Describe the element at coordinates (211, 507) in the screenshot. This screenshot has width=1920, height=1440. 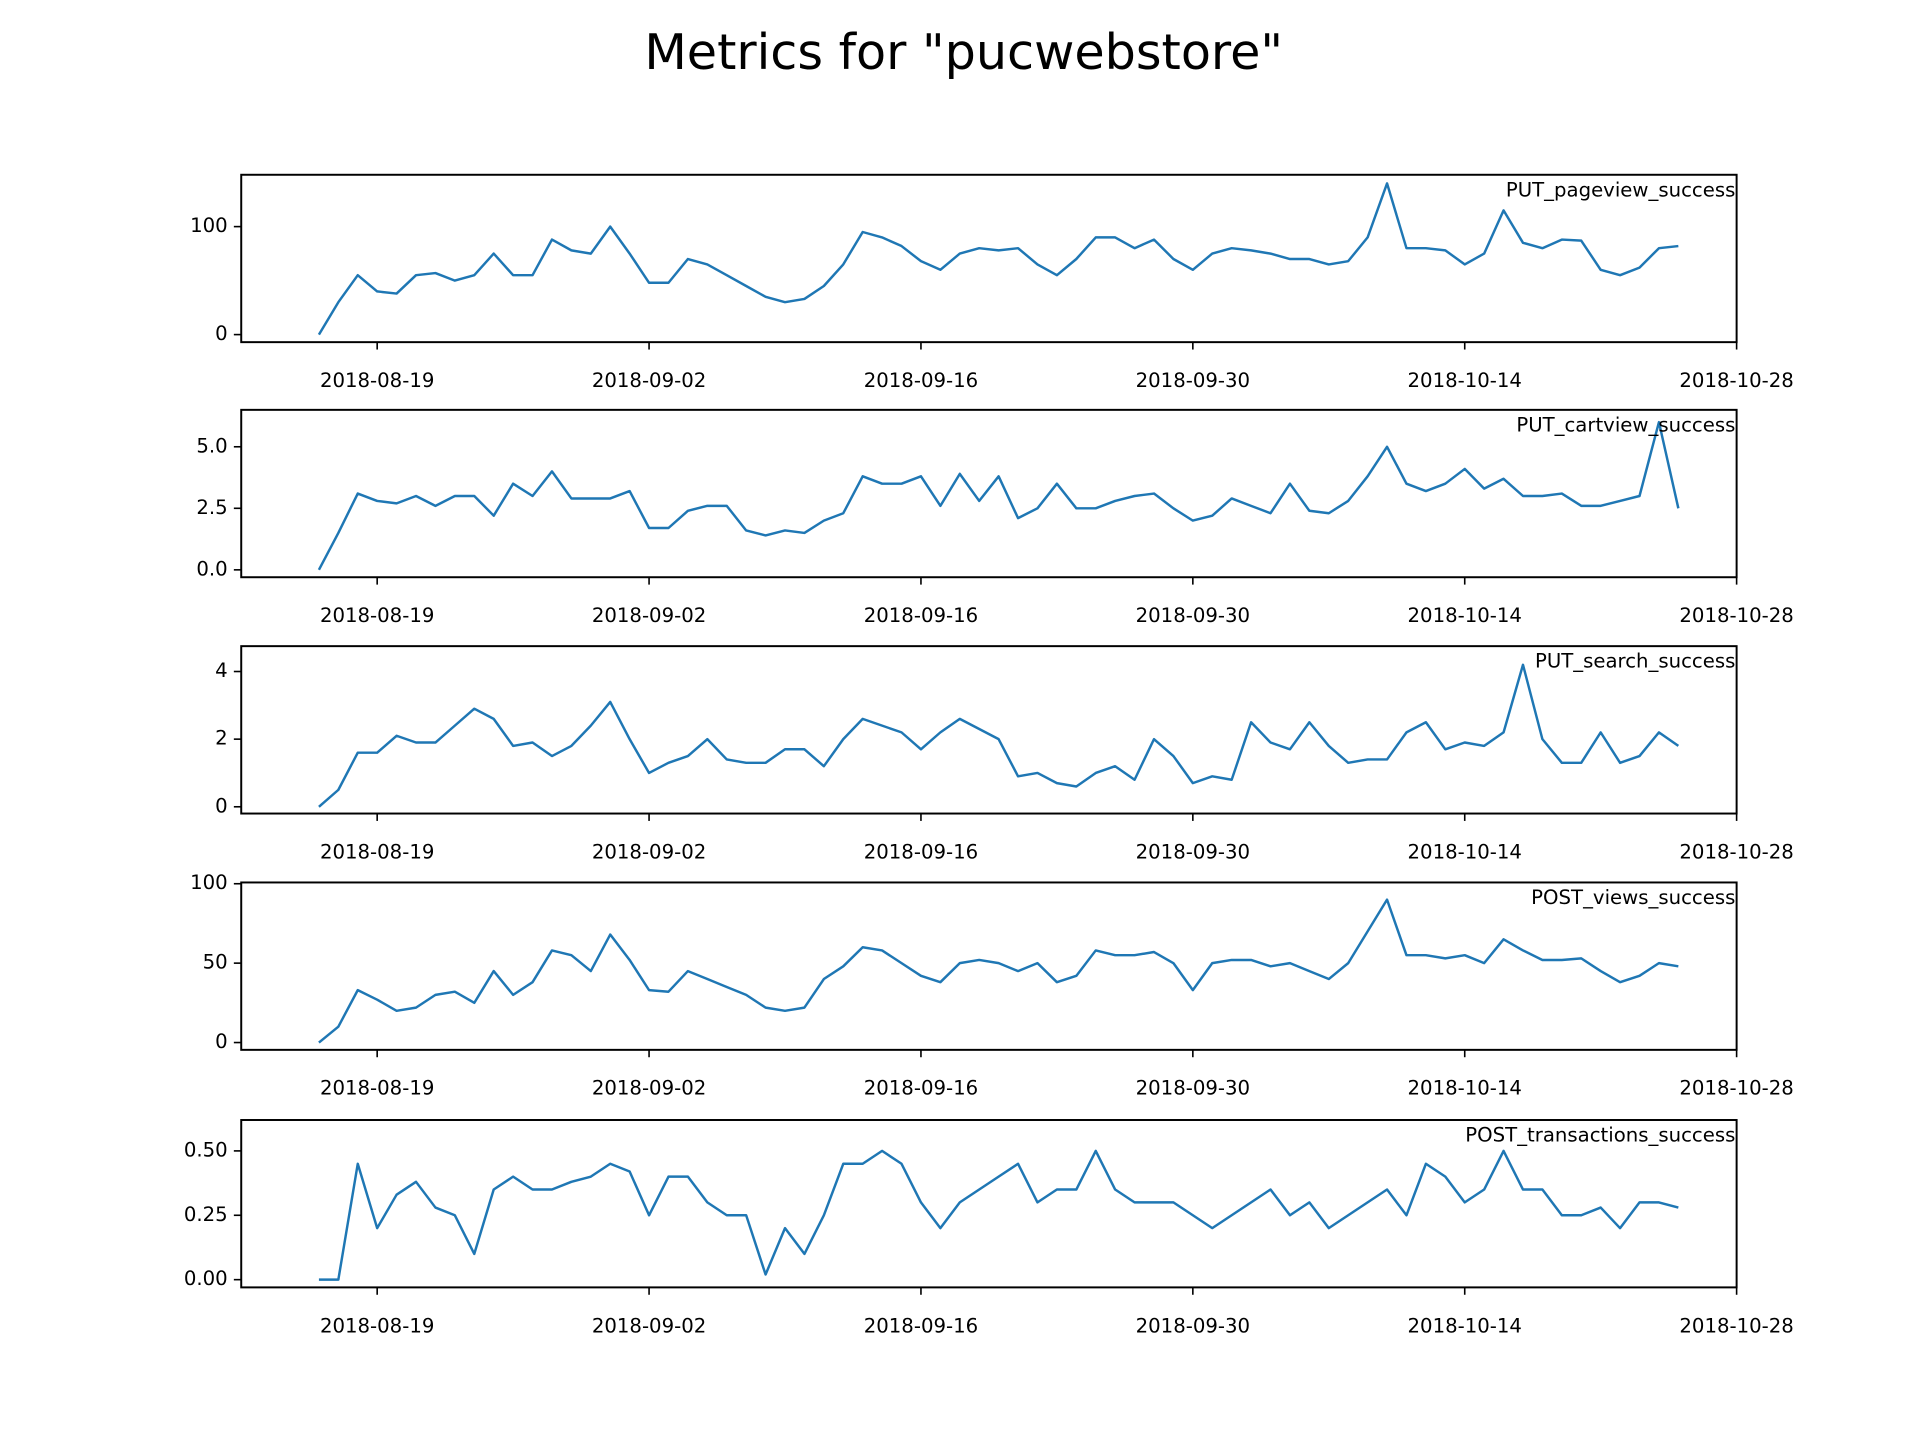
I see `y-tick-label: 2.5` at that location.